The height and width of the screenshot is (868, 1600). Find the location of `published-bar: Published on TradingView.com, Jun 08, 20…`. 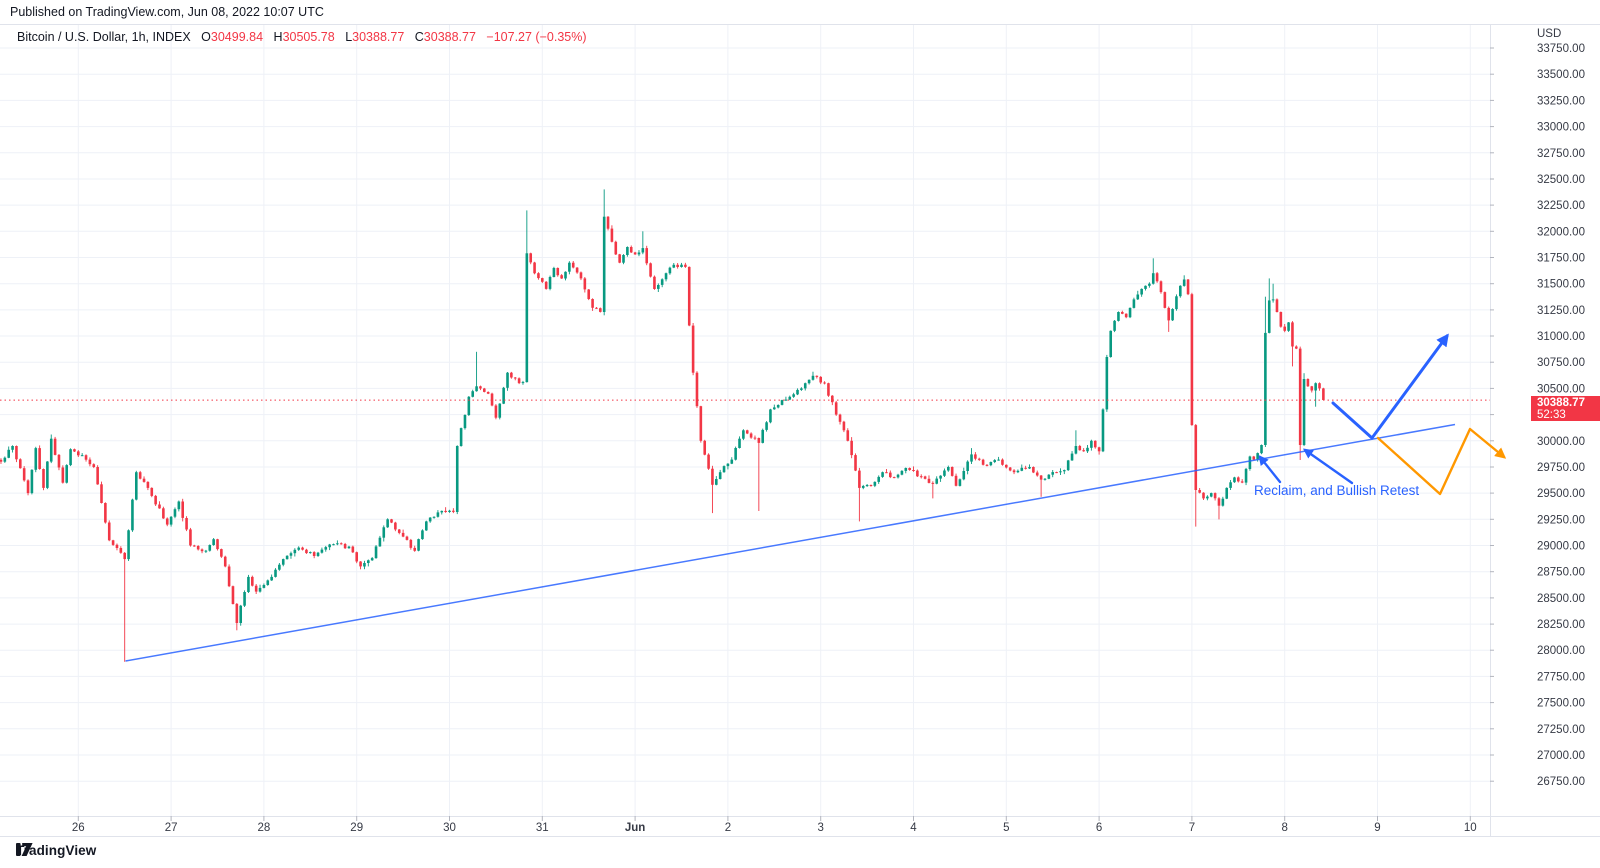

published-bar: Published on TradingView.com, Jun 08, 20… is located at coordinates (800, 12).